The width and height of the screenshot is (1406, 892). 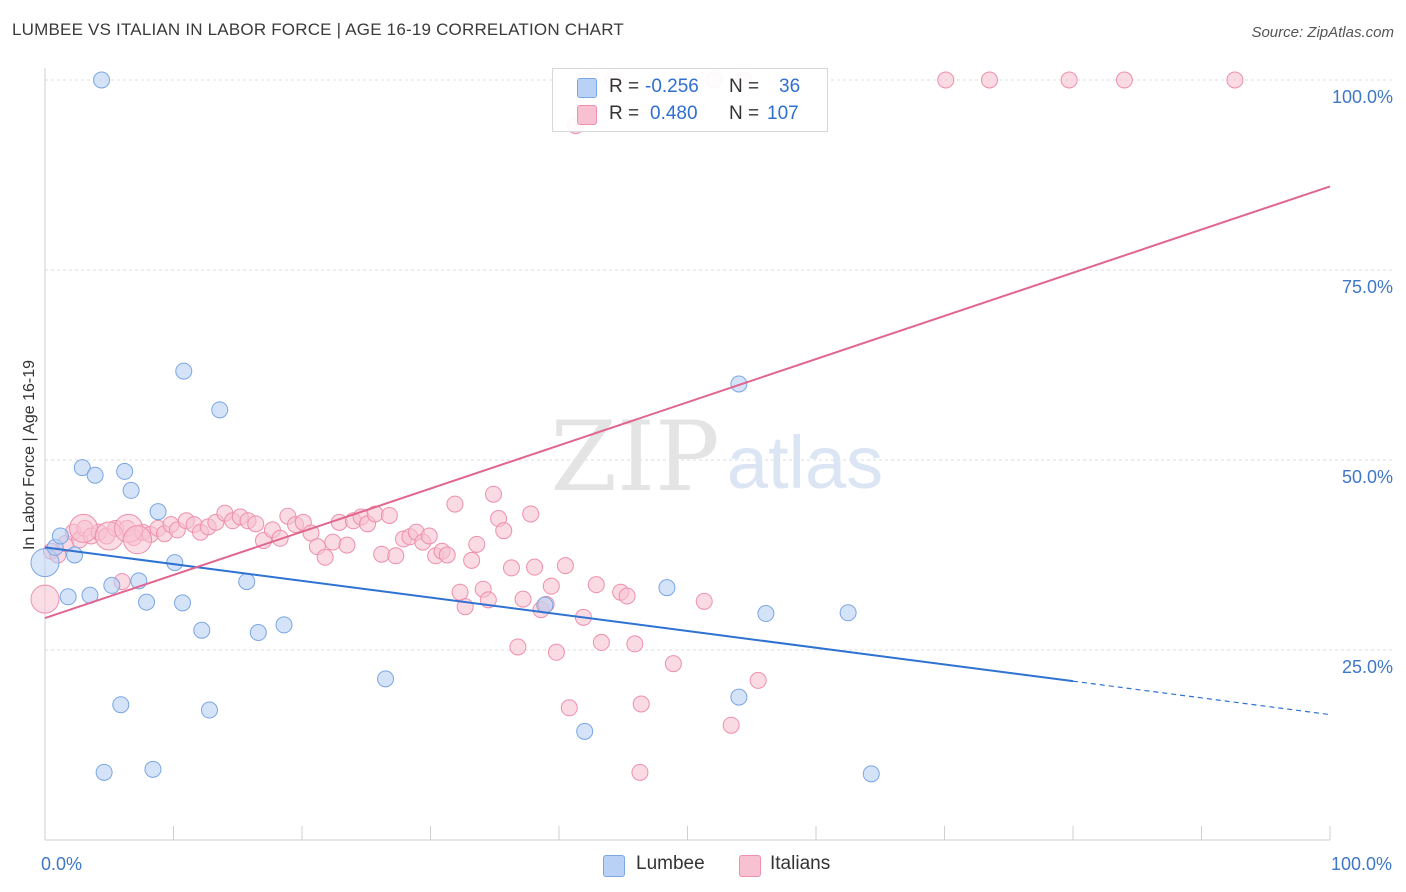 What do you see at coordinates (1201, 698) in the screenshot?
I see `lumbee-trend-extension` at bounding box center [1201, 698].